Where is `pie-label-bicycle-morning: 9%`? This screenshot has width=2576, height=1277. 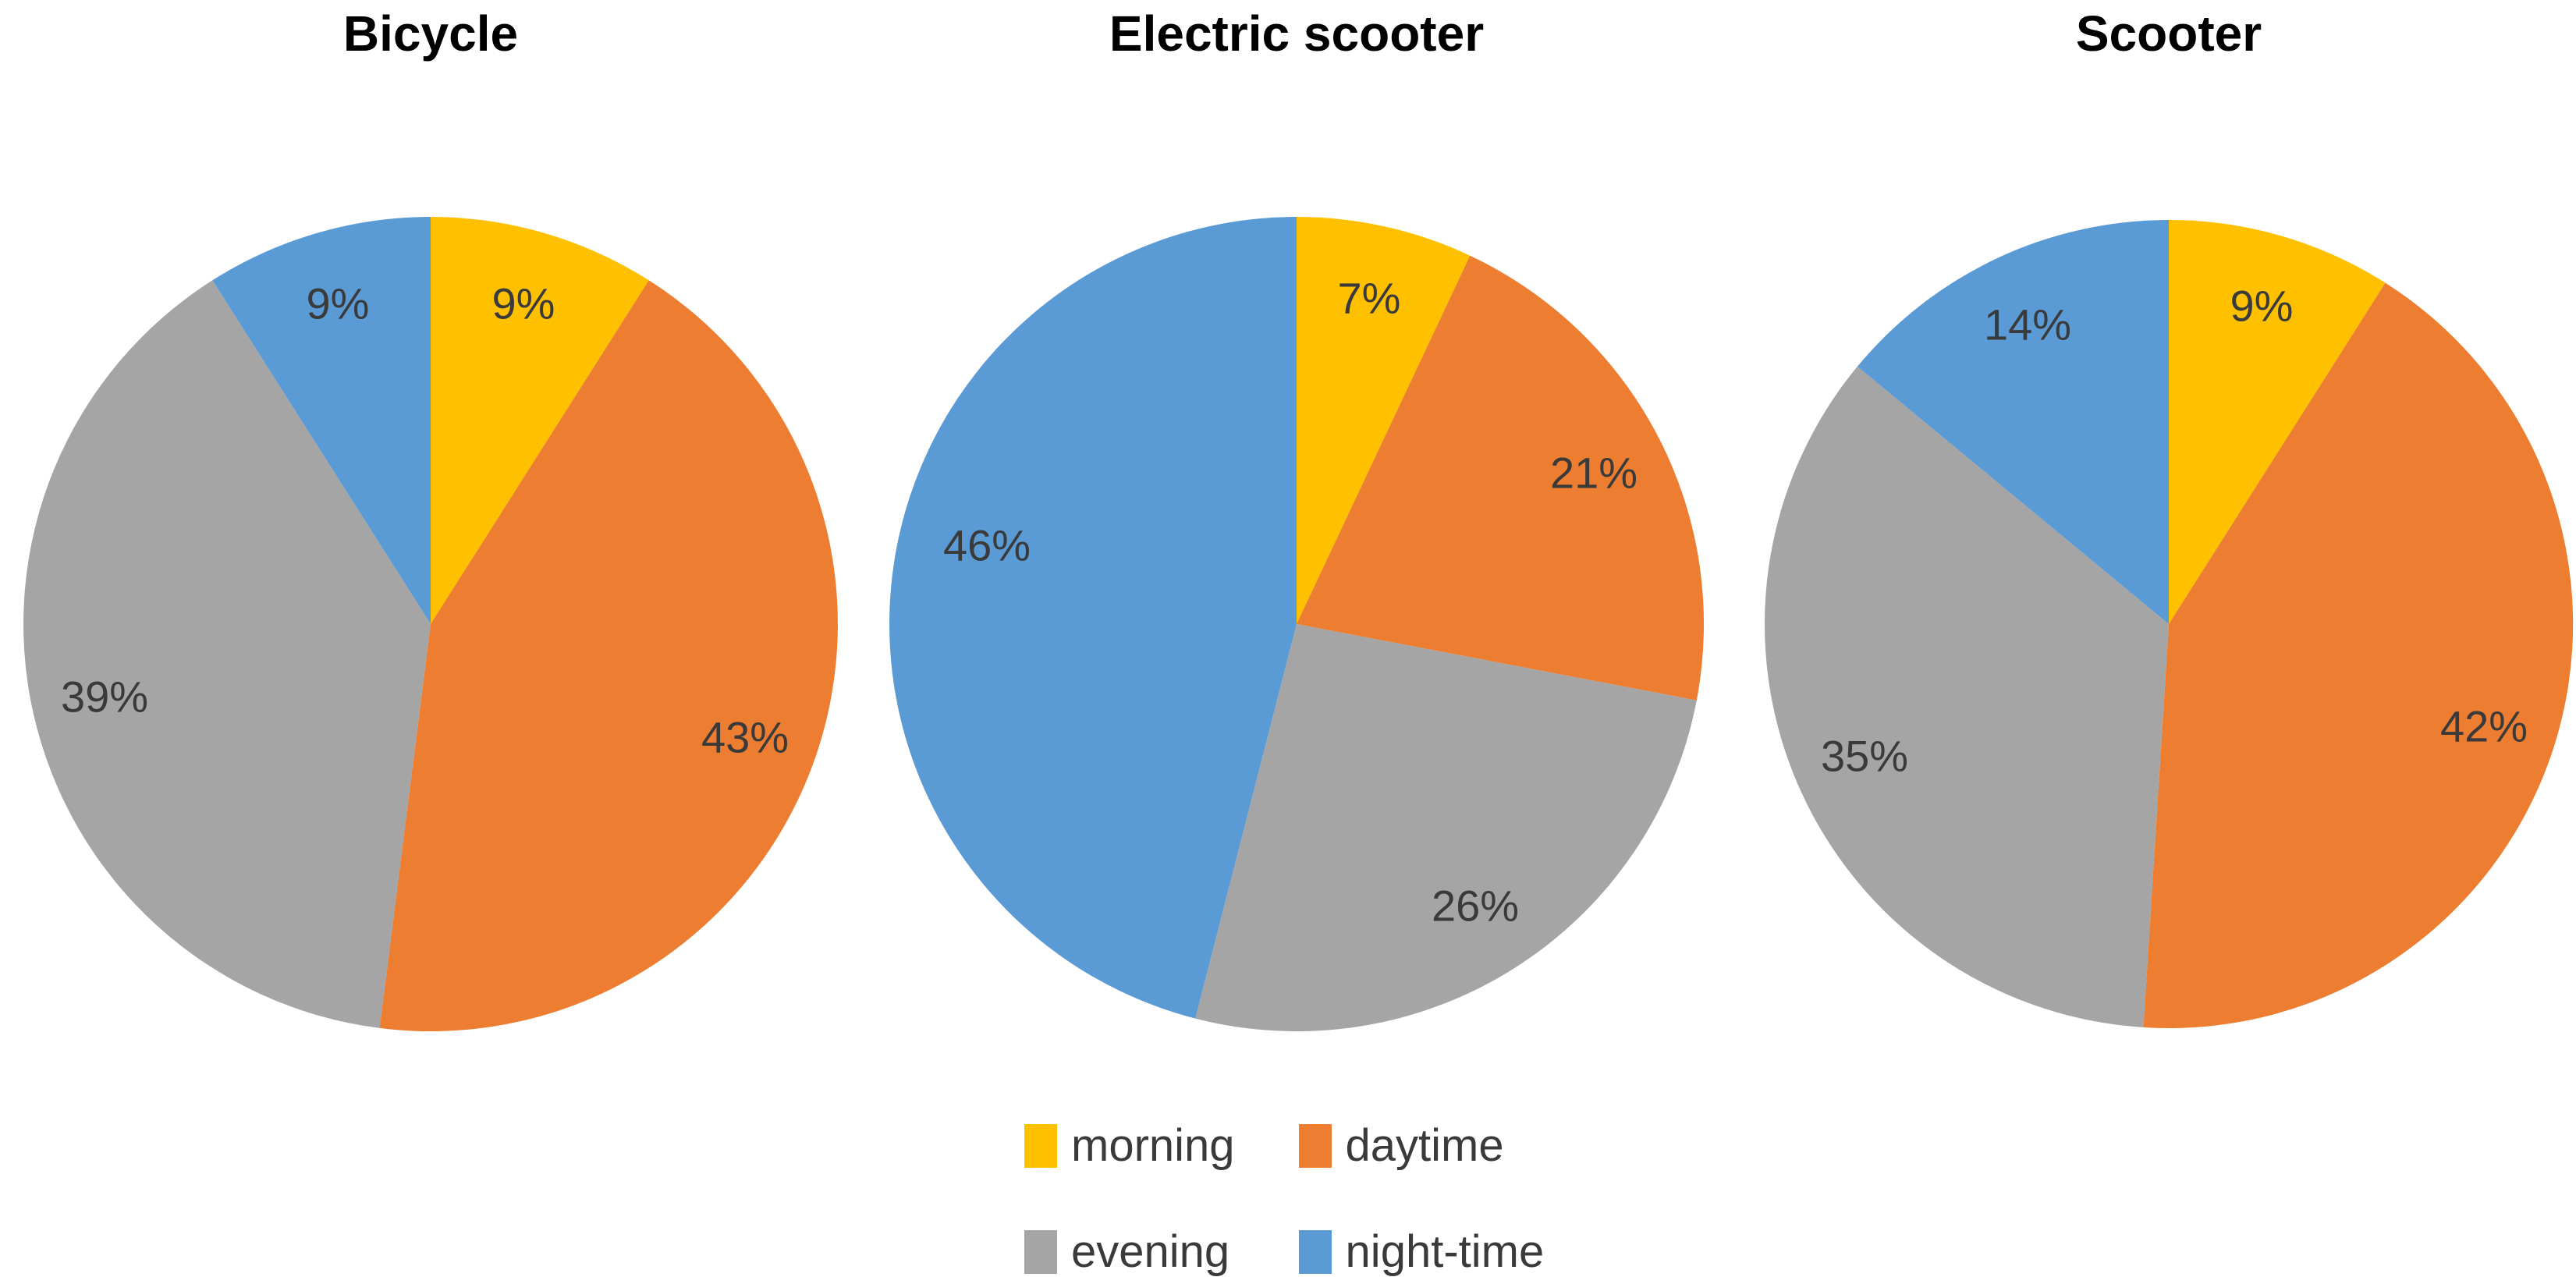 pie-label-bicycle-morning: 9% is located at coordinates (523, 303).